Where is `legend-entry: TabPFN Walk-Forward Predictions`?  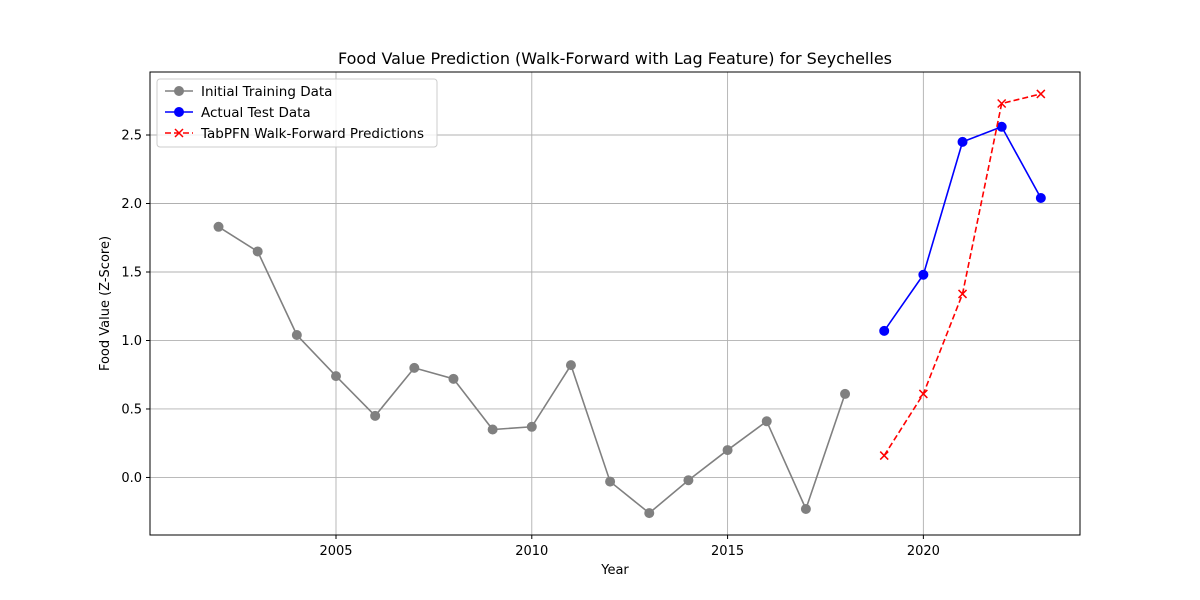 legend-entry: TabPFN Walk-Forward Predictions is located at coordinates (294, 134).